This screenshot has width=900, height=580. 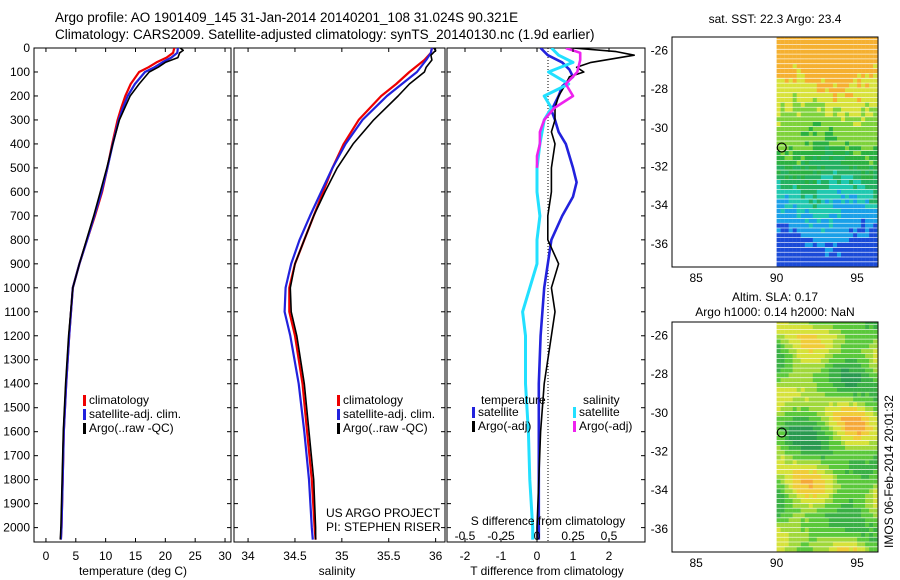 What do you see at coordinates (16, 360) in the screenshot?
I see `depth-tick-label: 1300` at bounding box center [16, 360].